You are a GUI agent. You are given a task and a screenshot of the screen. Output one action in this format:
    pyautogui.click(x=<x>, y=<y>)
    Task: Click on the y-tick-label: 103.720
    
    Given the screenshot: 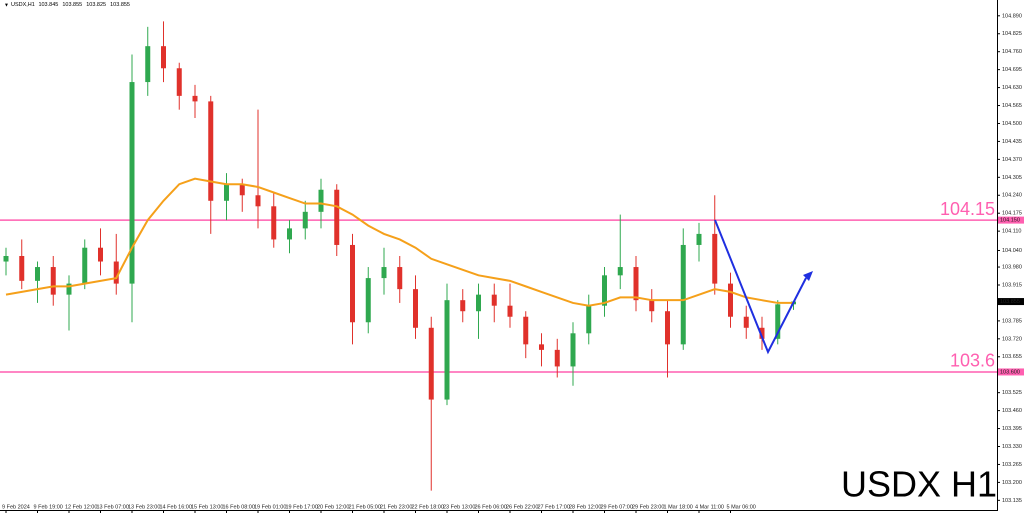 What is the action you would take?
    pyautogui.click(x=1012, y=339)
    